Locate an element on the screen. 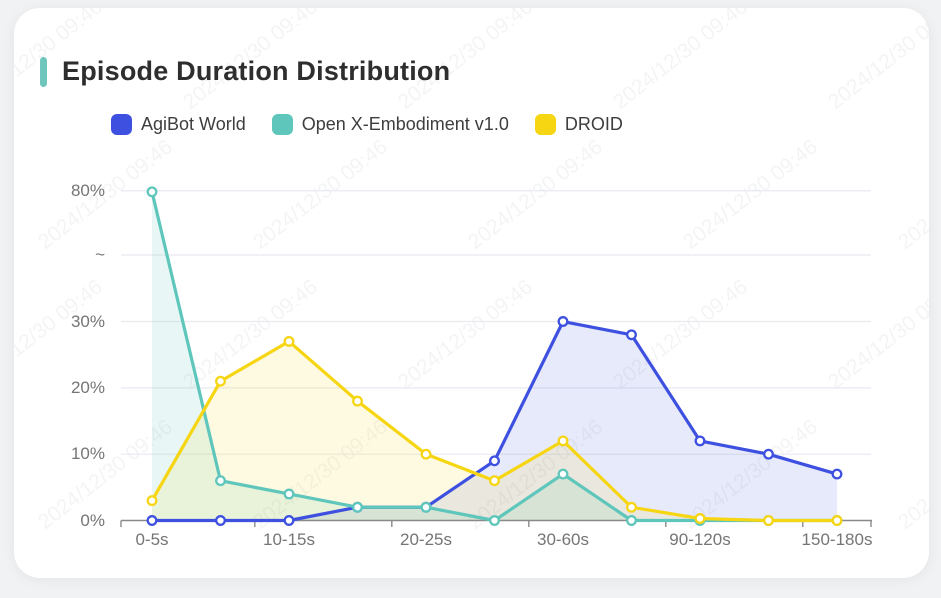 The height and width of the screenshot is (598, 941). legend-item-agibot-world: AgiBot World is located at coordinates (178, 124).